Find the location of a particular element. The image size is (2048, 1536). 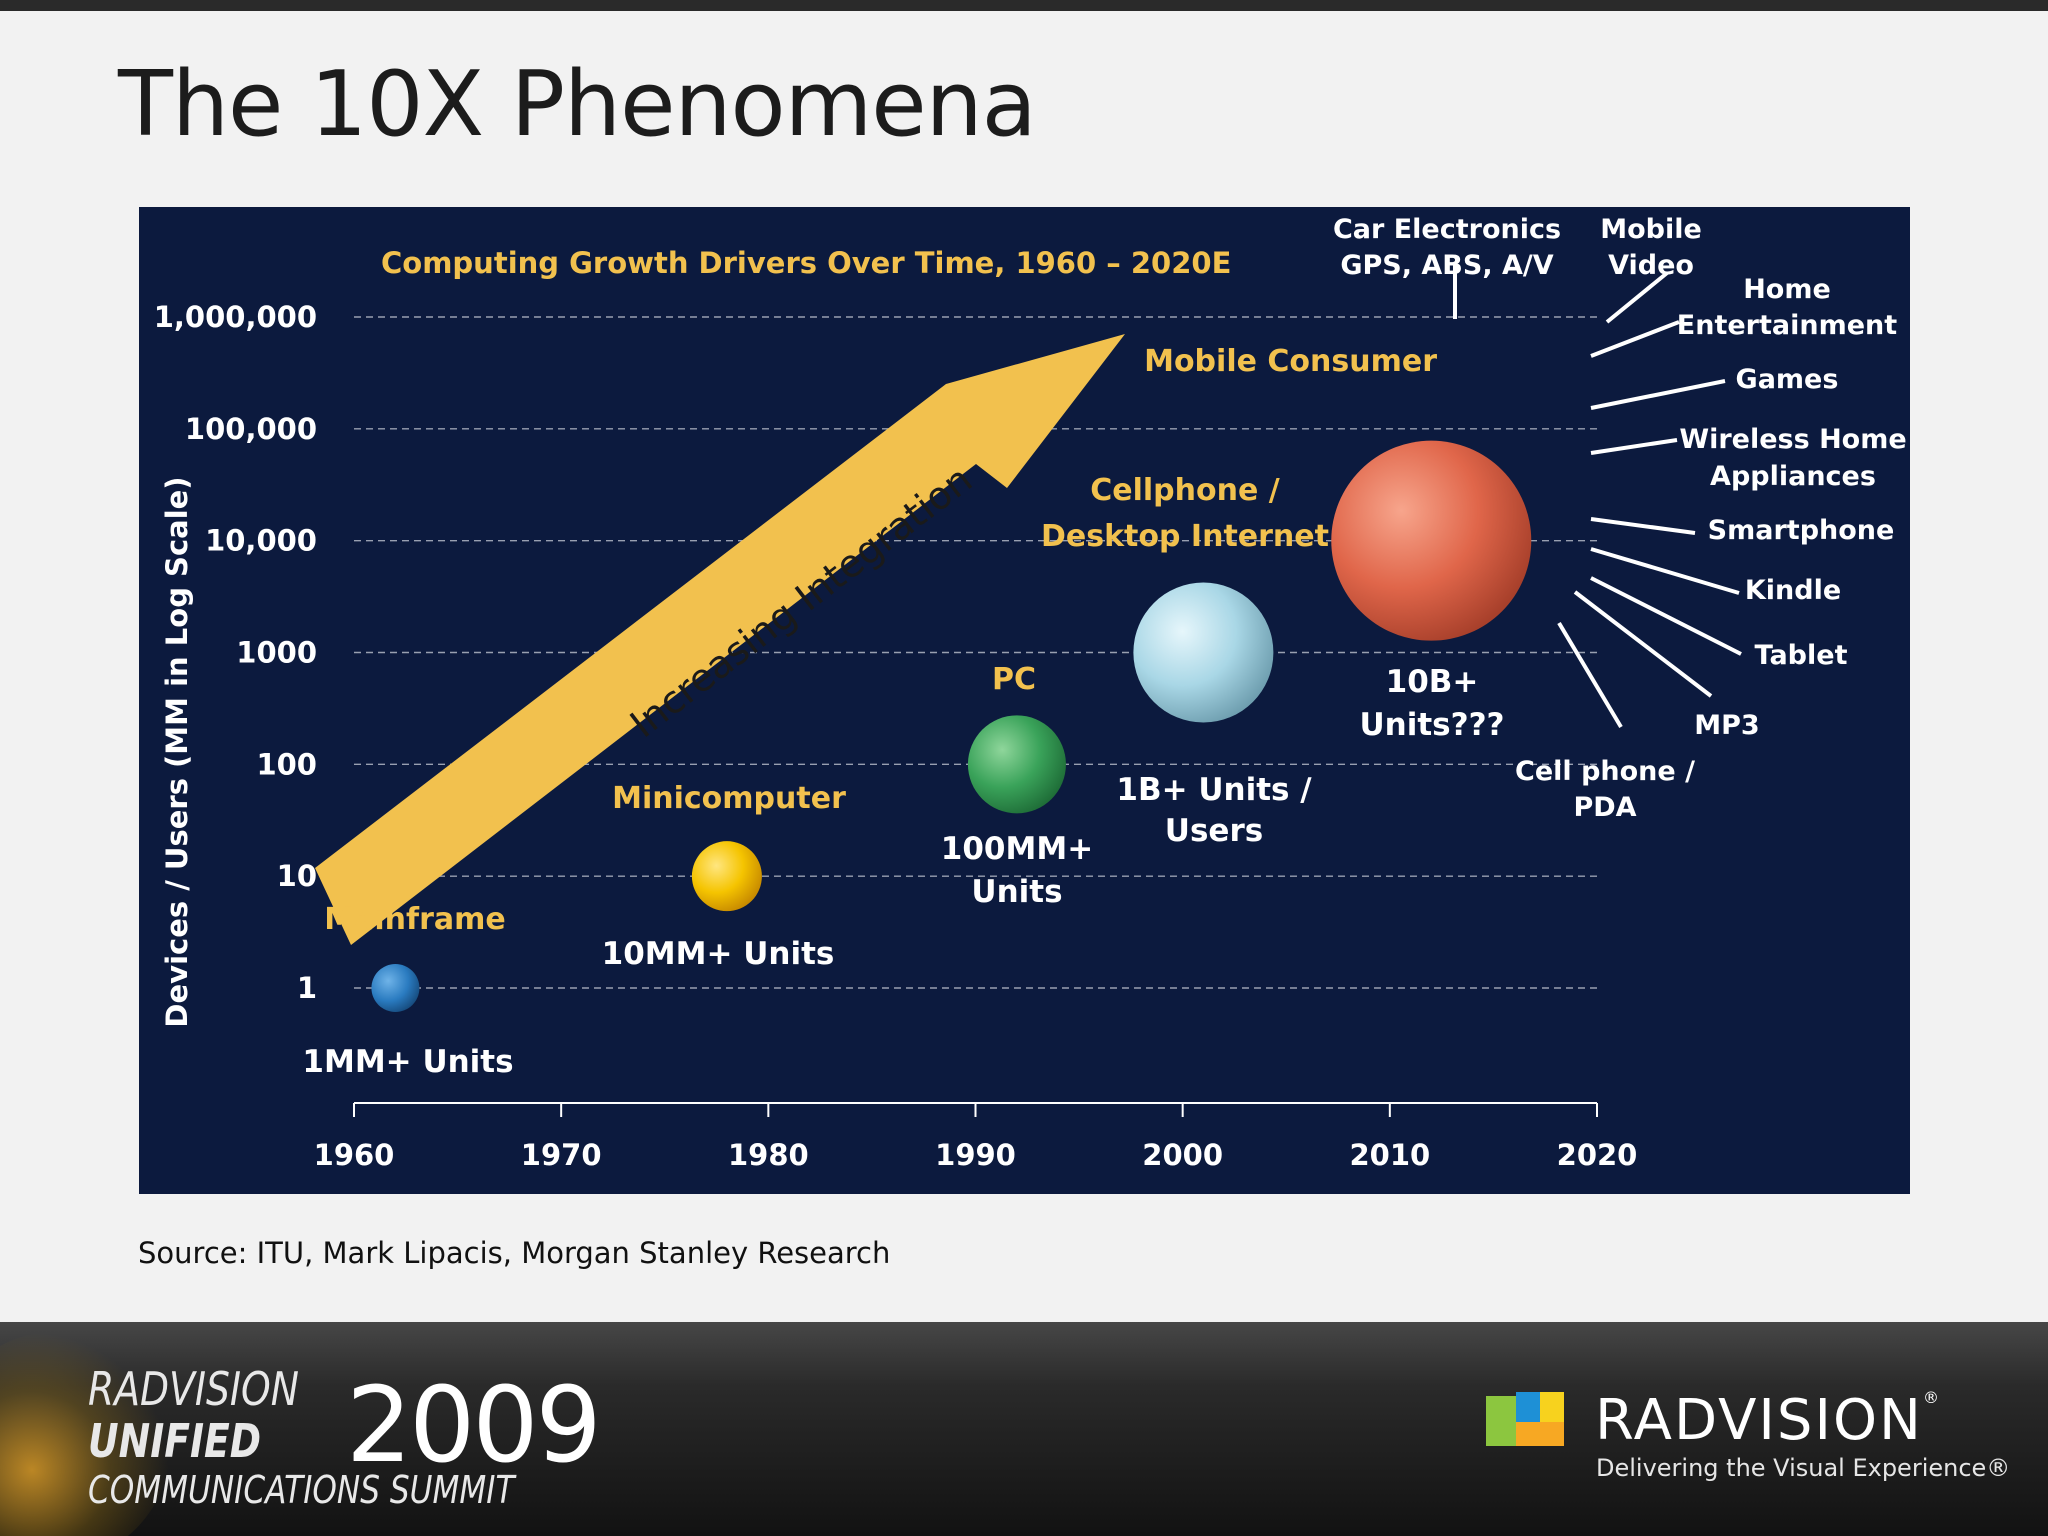

point-caption-label: 10MM+ Units is located at coordinates (718, 954).